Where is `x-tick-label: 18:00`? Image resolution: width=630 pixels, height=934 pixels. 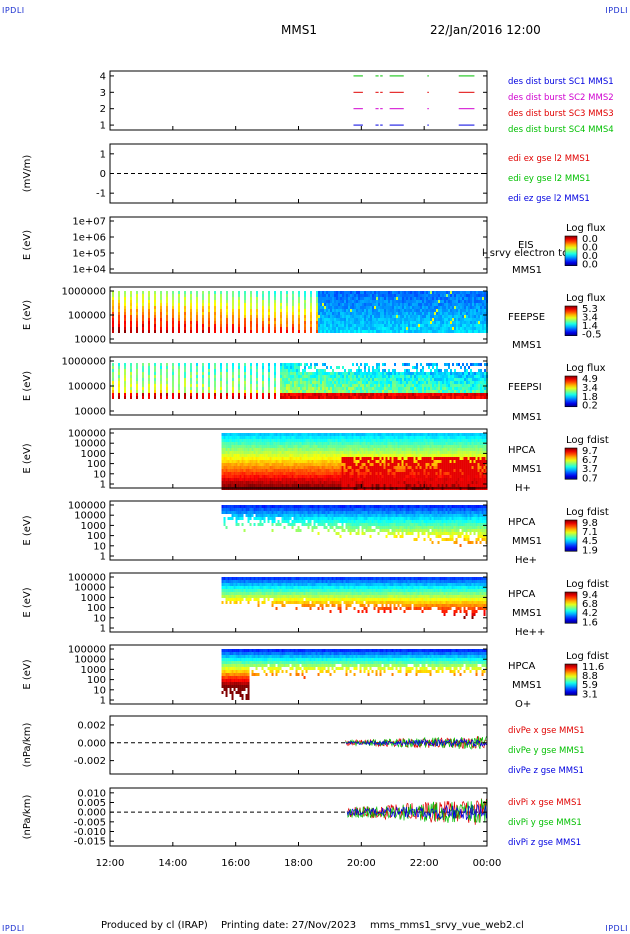
x-tick-label: 18:00 is located at coordinates (298, 863).